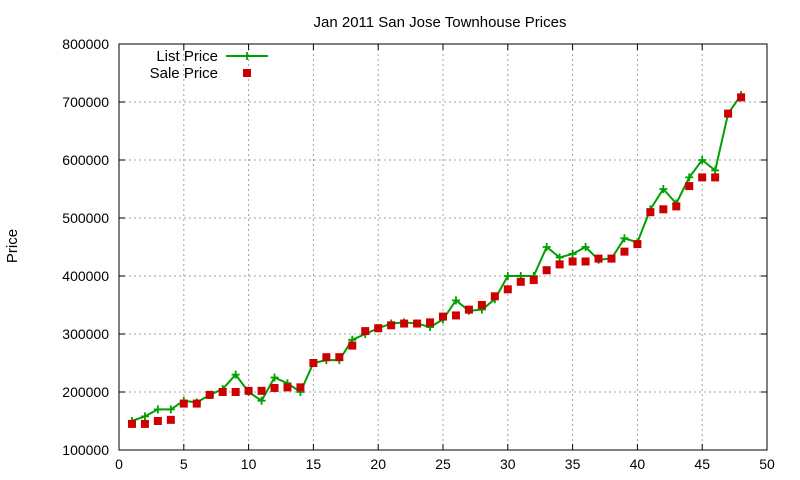 The image size is (800, 480). I want to click on y-axis-label: Price, so click(12, 246).